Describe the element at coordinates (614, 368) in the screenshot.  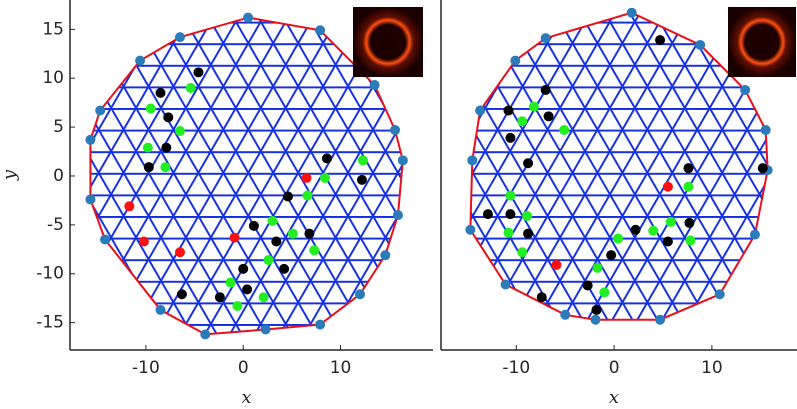
I see `x-tick-label: 0` at that location.